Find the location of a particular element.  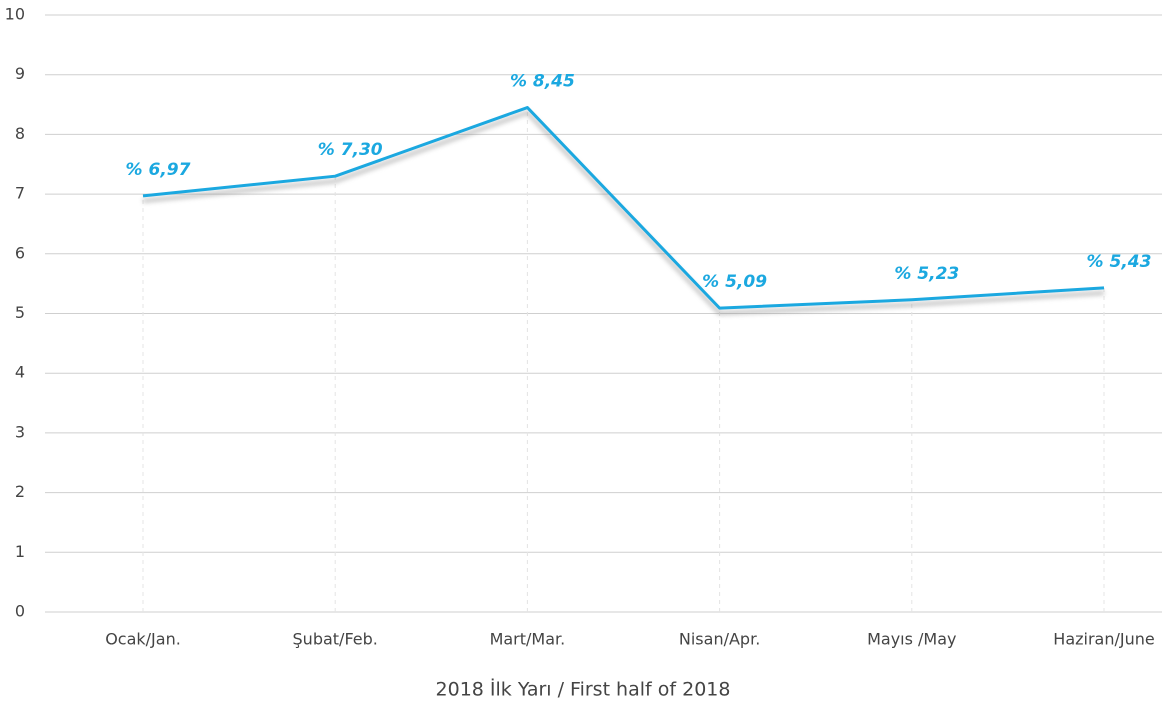

y-tick-label: 7 is located at coordinates (20, 193).